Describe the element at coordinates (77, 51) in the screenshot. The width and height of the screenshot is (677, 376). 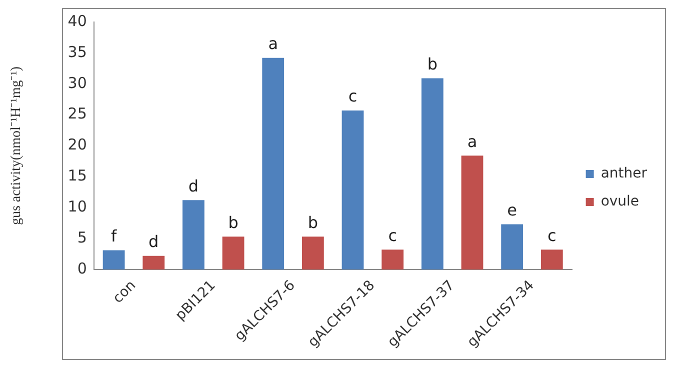
I see `y-tick-label: 35` at that location.